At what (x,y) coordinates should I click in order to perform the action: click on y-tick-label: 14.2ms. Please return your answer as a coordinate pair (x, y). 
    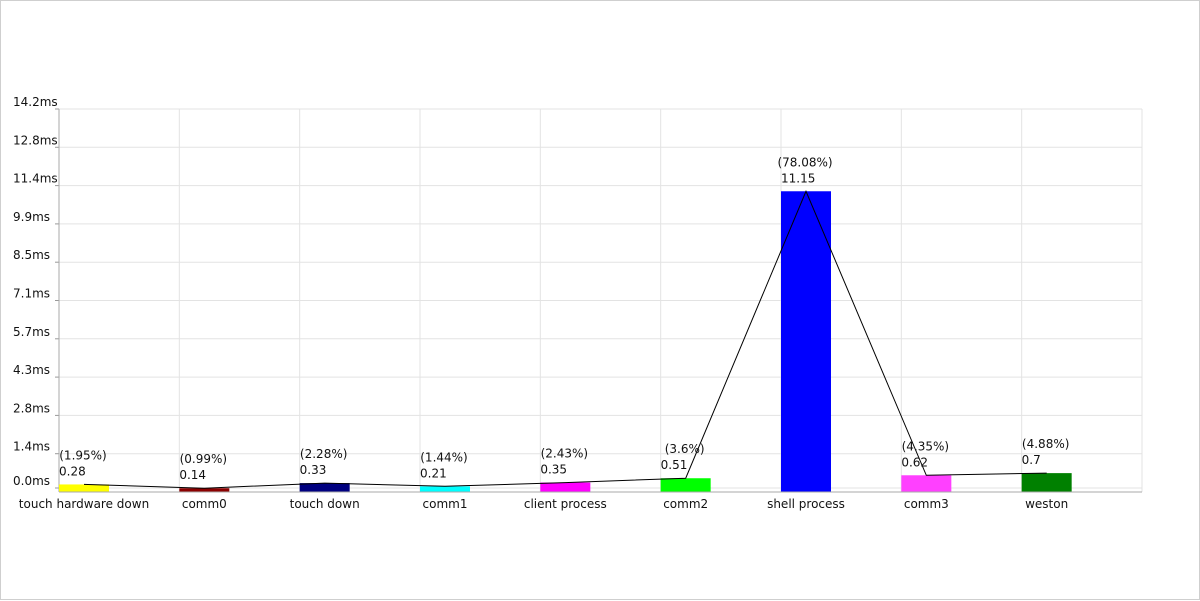
    Looking at the image, I should click on (35, 102).